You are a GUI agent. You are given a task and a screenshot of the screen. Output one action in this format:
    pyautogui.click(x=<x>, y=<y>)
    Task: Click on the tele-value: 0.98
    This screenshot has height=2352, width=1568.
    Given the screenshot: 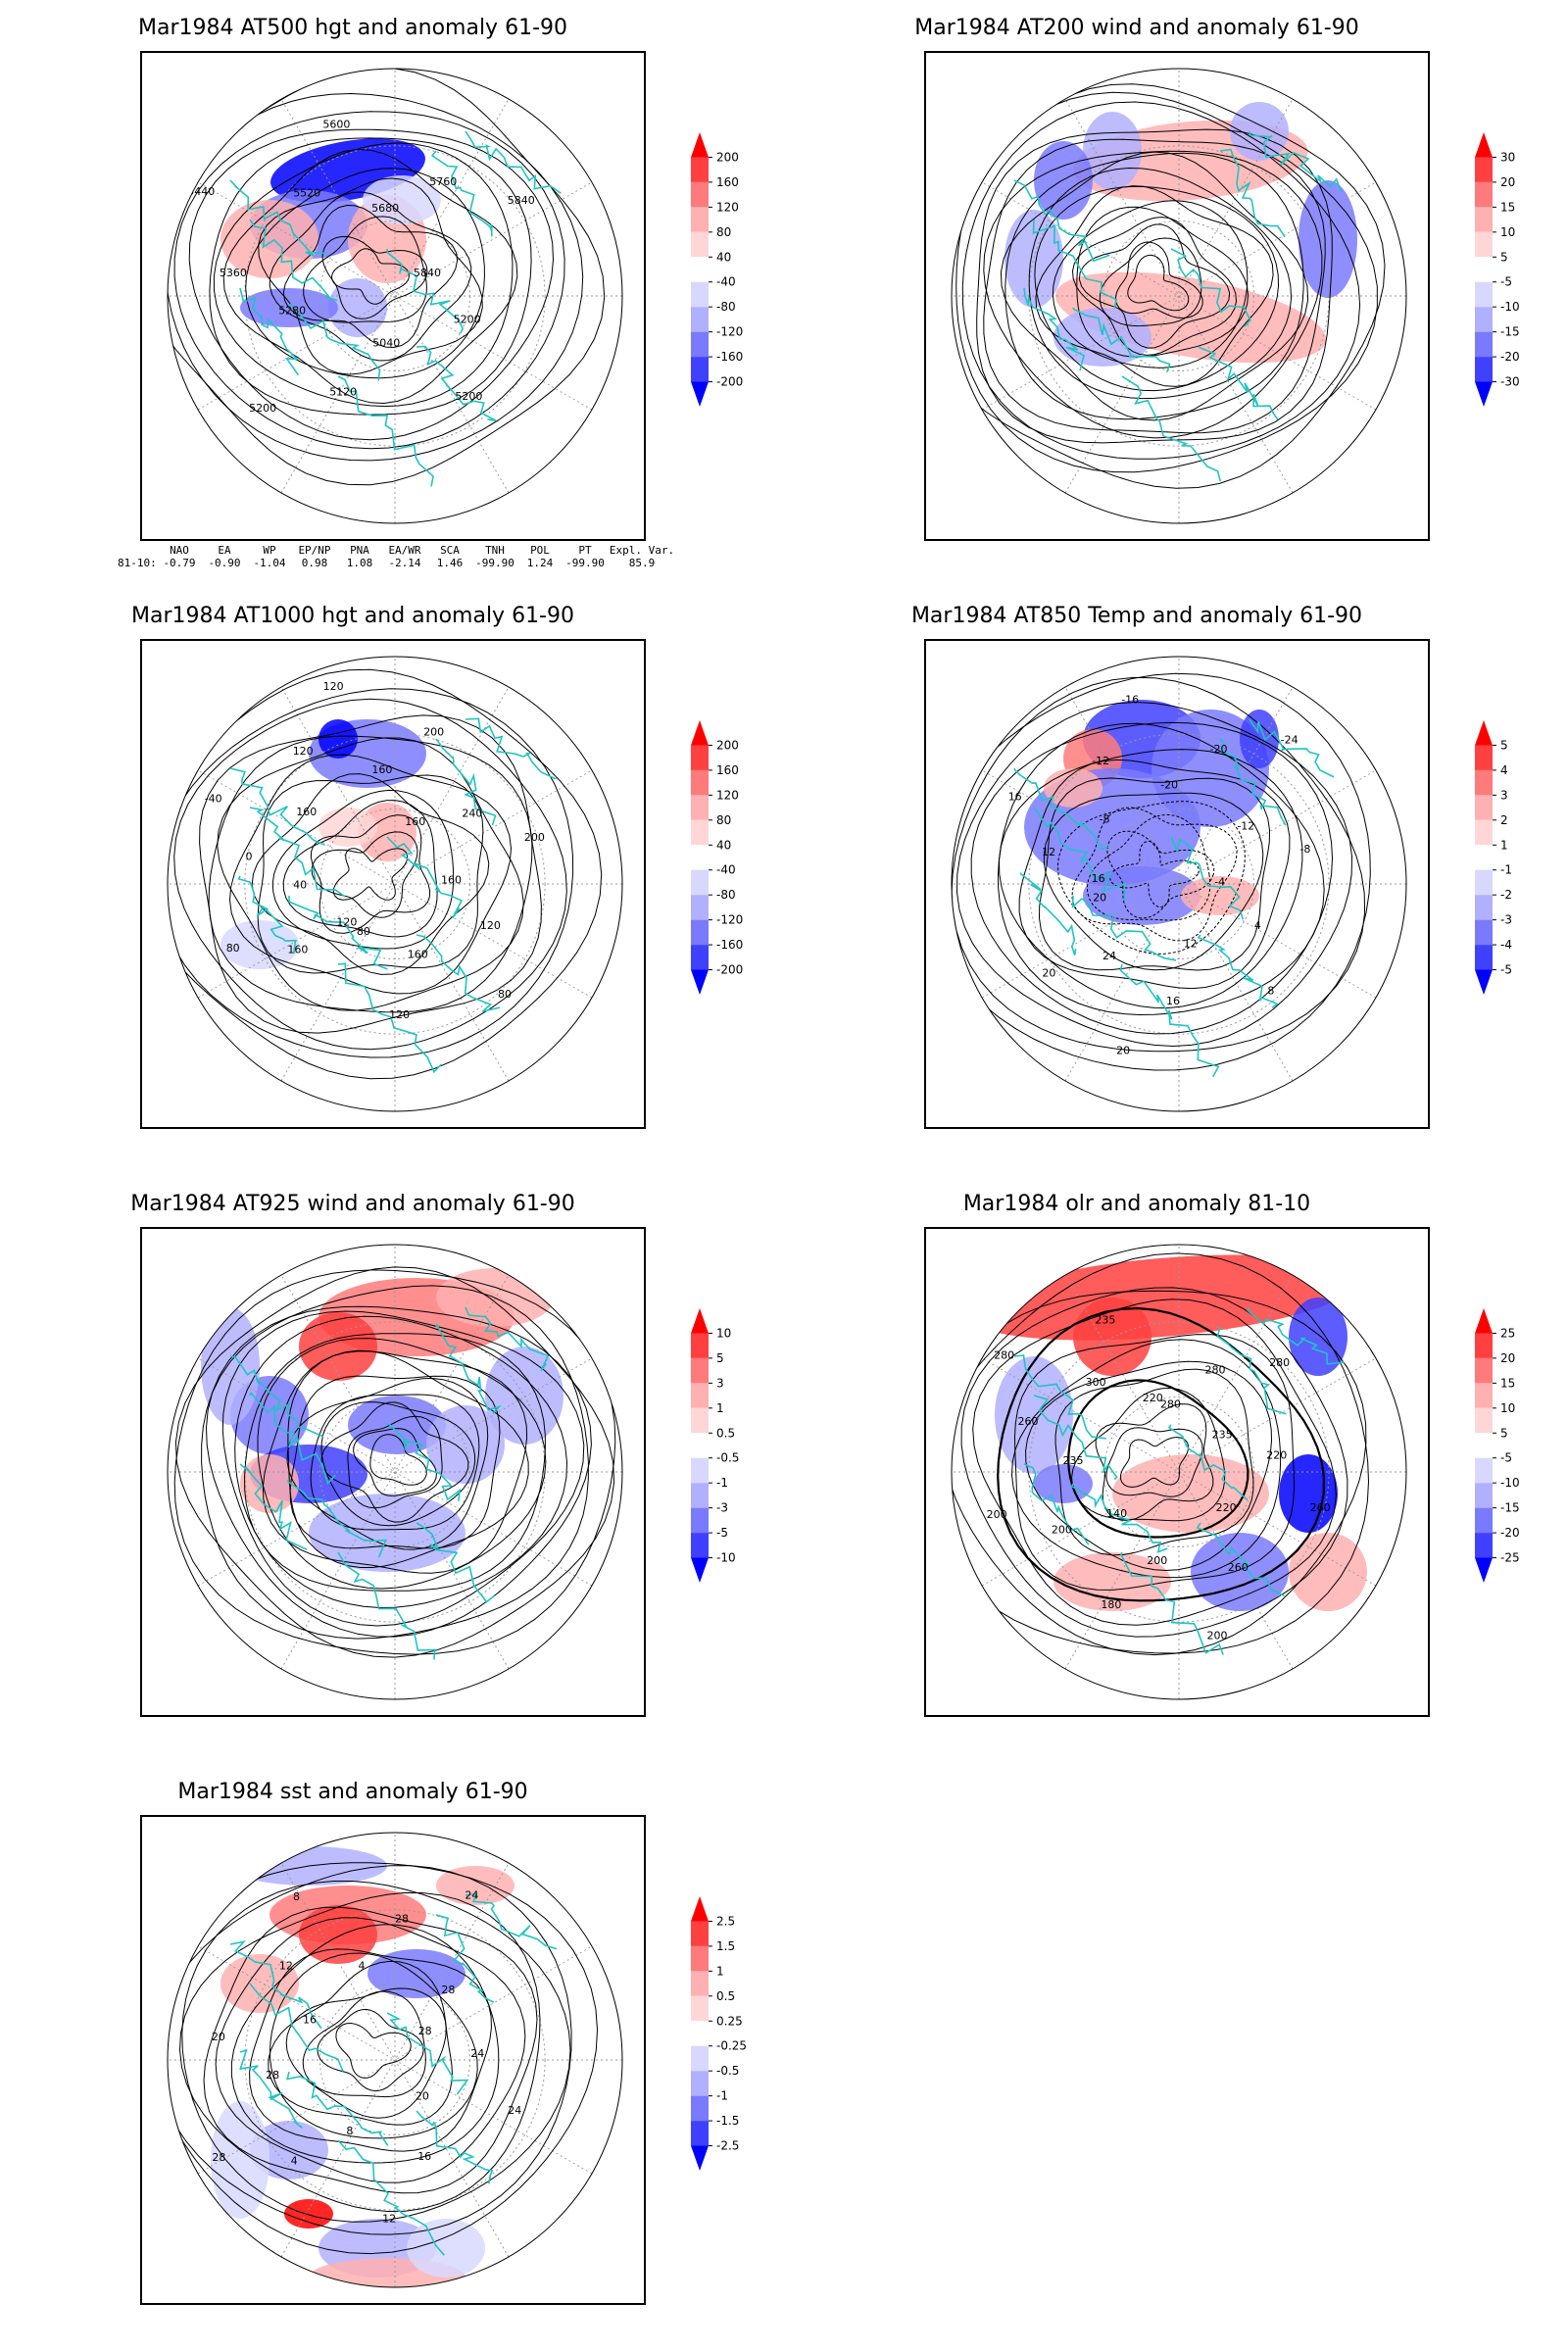 What is the action you would take?
    pyautogui.click(x=314, y=563)
    